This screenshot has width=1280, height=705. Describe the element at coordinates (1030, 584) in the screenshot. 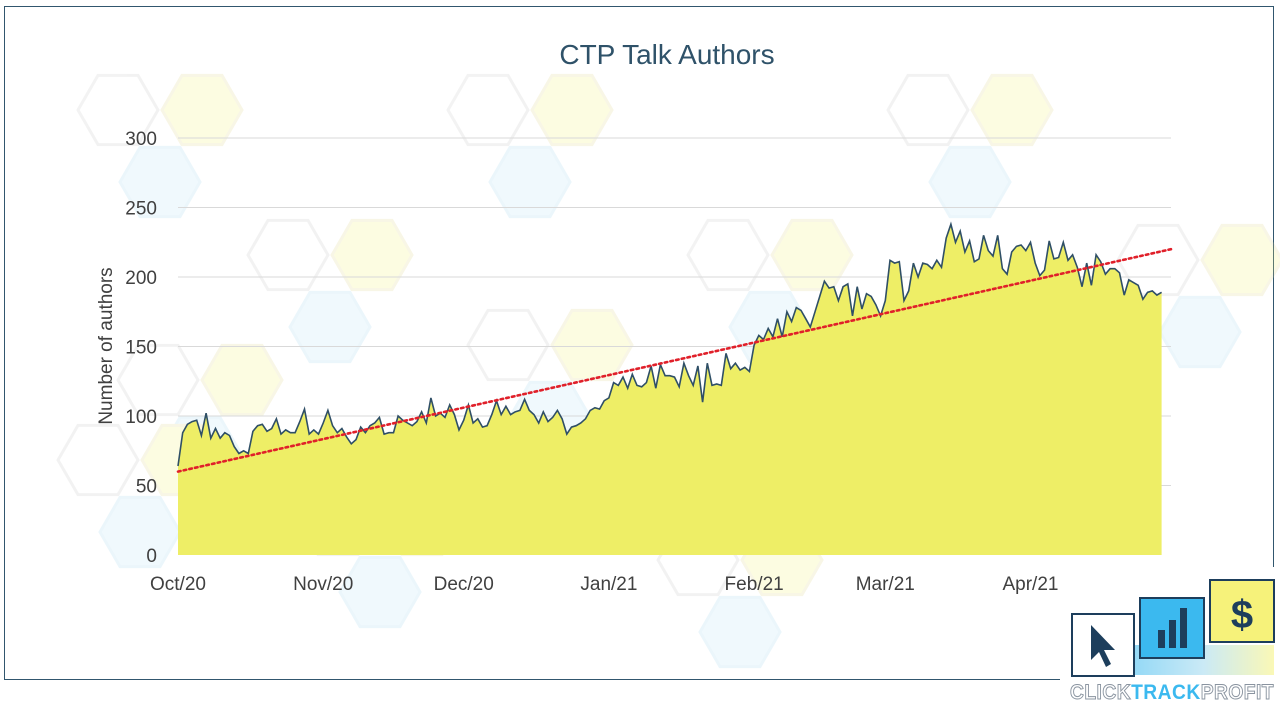

I see `x-tick-label: Apr/21` at that location.